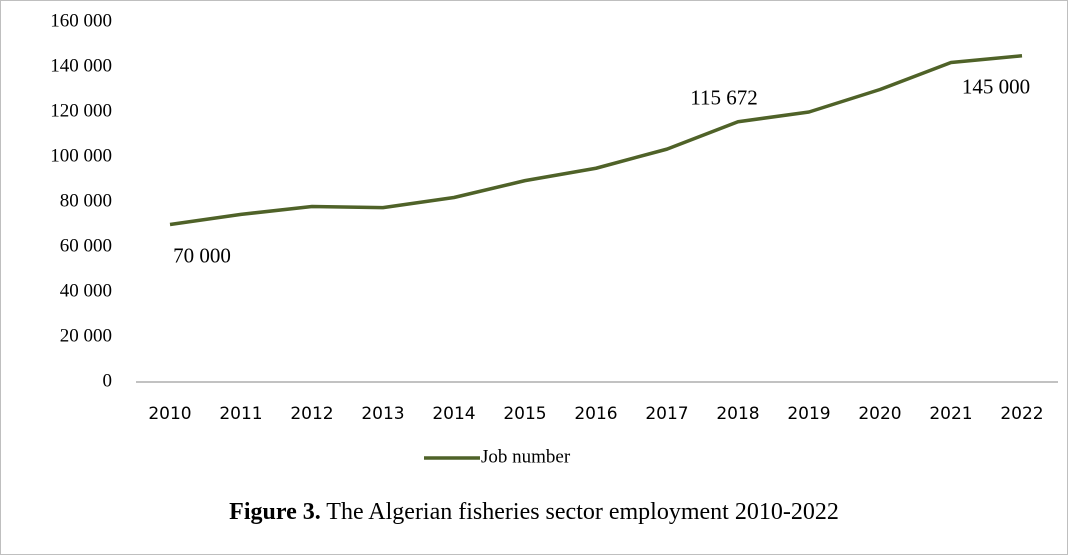  What do you see at coordinates (169, 414) in the screenshot?
I see `x-tick-label: 2010` at bounding box center [169, 414].